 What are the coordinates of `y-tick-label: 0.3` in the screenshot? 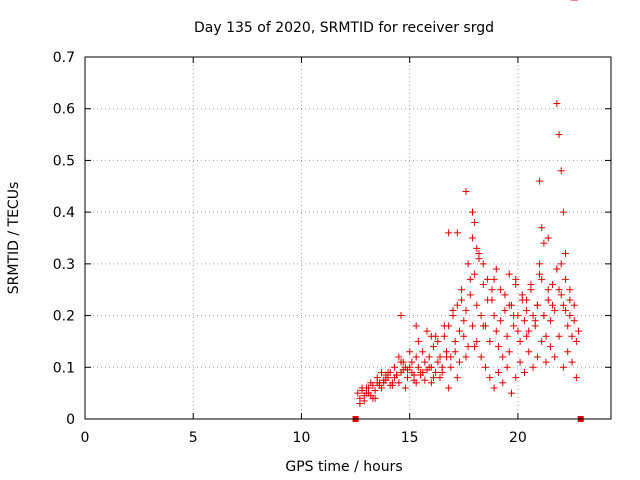 It's located at (64, 265).